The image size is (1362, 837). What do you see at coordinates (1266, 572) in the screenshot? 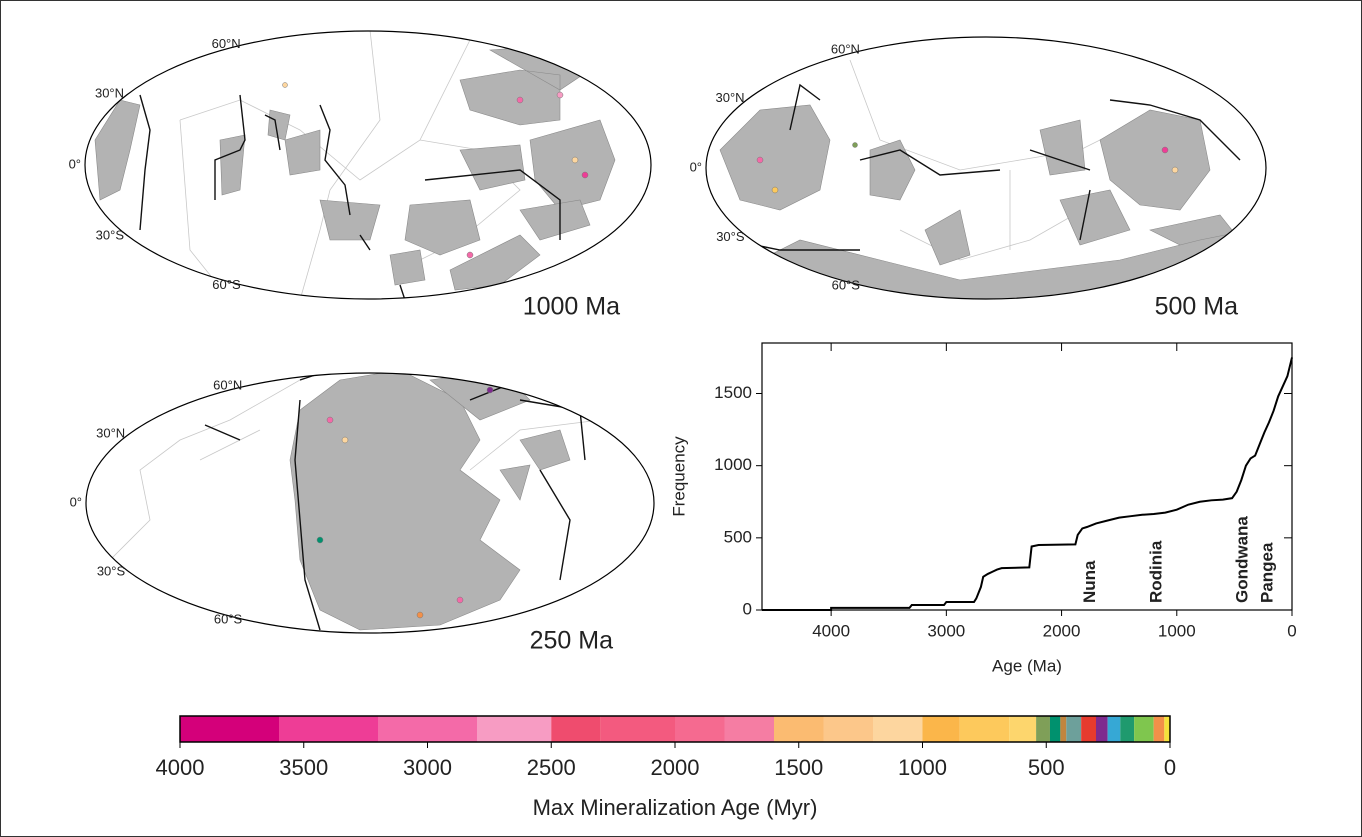
I see `era-annotation: Pangea` at bounding box center [1266, 572].